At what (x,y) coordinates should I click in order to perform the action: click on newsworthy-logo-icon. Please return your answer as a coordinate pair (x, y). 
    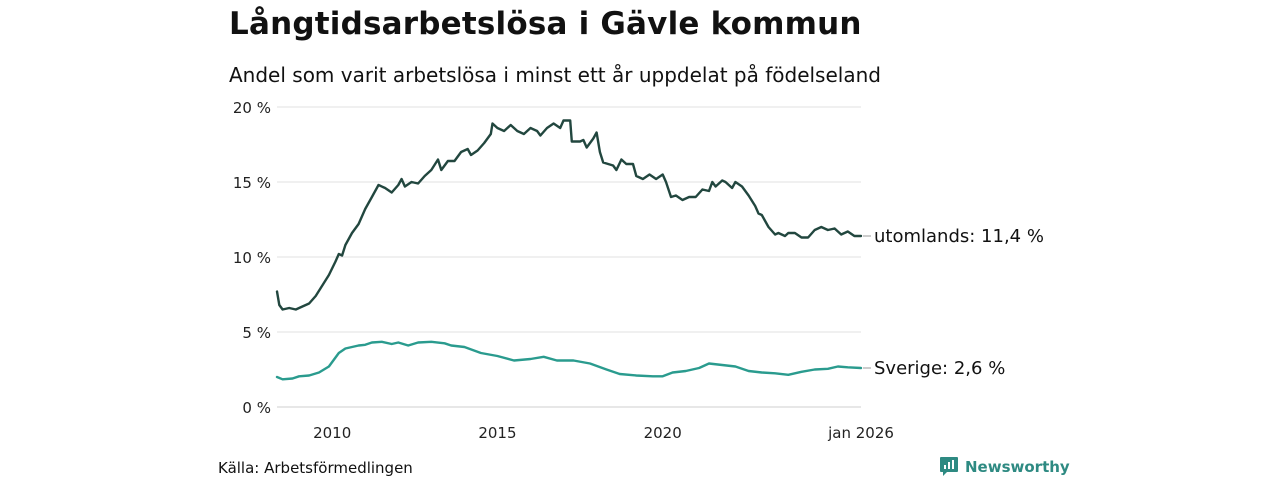
    Looking at the image, I should click on (949, 466).